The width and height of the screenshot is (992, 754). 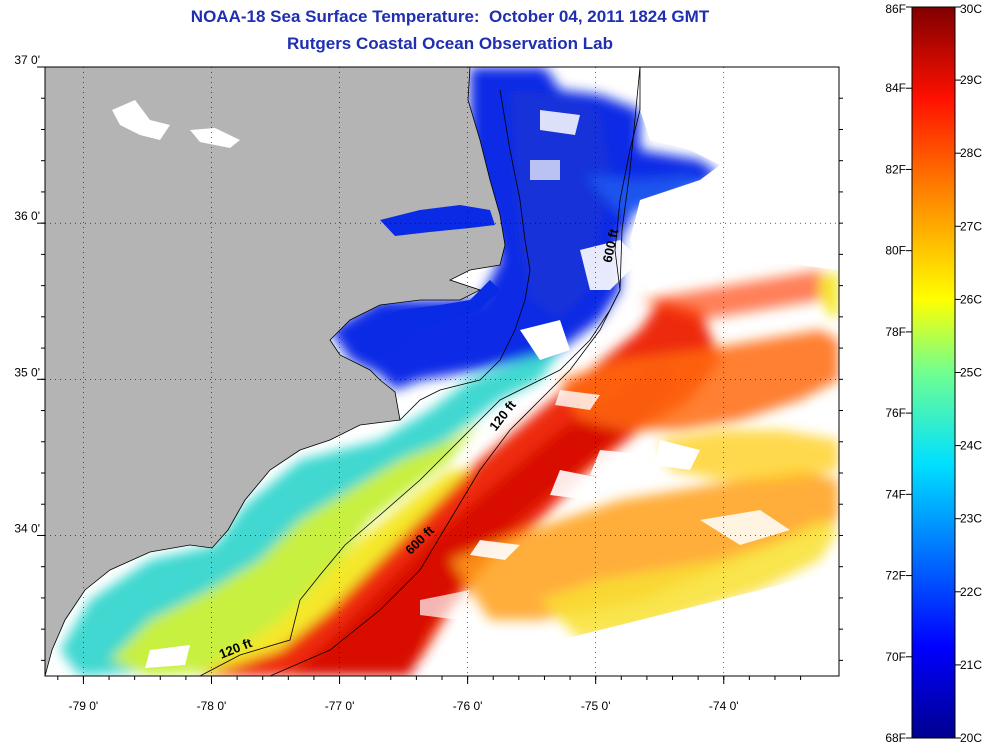 What do you see at coordinates (971, 80) in the screenshot?
I see `colorbar-c-label: 29C` at bounding box center [971, 80].